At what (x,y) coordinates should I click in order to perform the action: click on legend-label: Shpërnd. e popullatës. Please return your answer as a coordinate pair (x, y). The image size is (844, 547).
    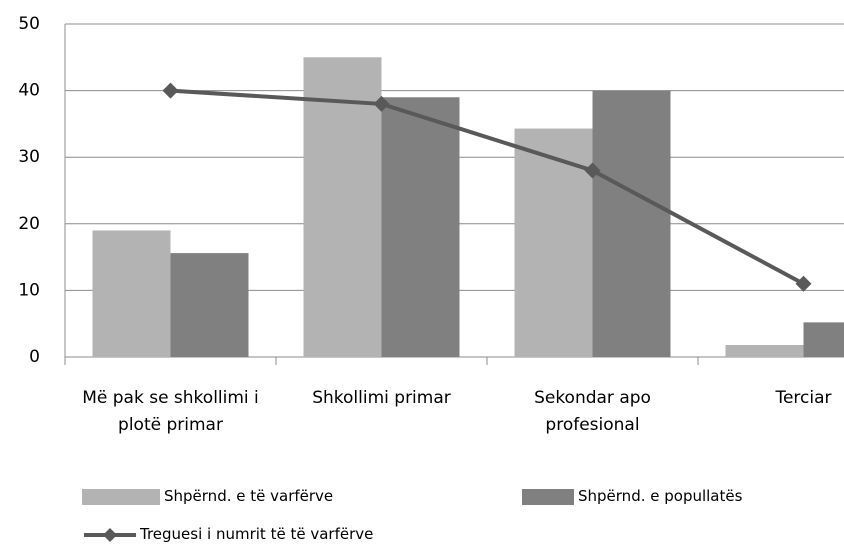
    Looking at the image, I should click on (660, 496).